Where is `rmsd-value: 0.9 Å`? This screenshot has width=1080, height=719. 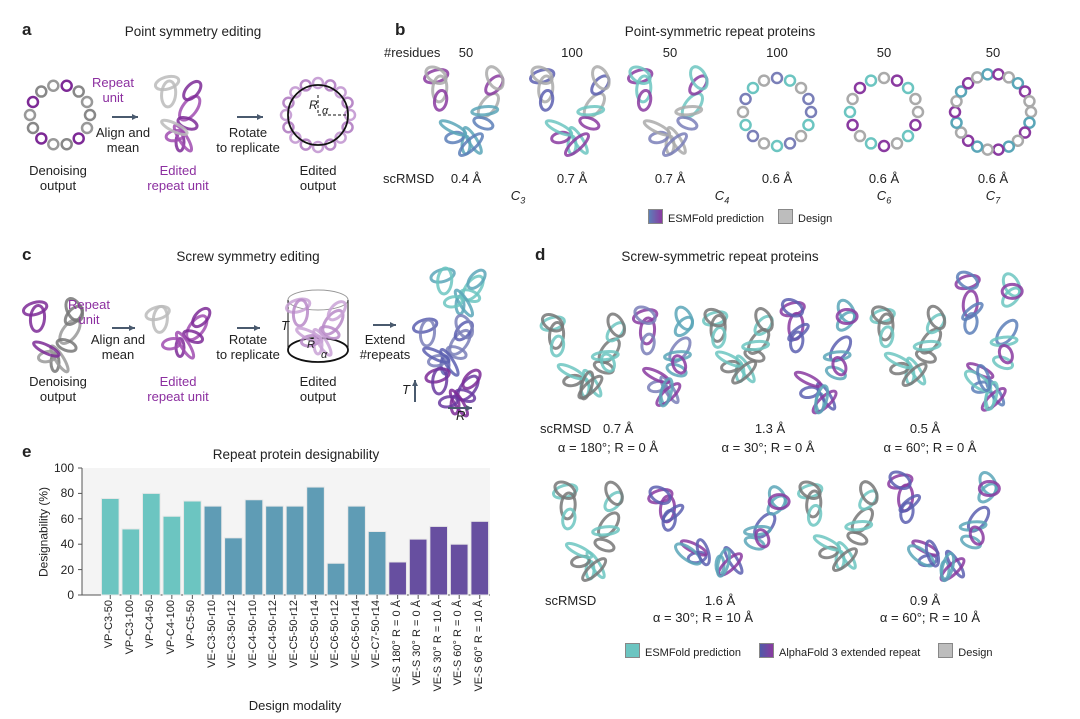 rmsd-value: 0.9 Å is located at coordinates (925, 600).